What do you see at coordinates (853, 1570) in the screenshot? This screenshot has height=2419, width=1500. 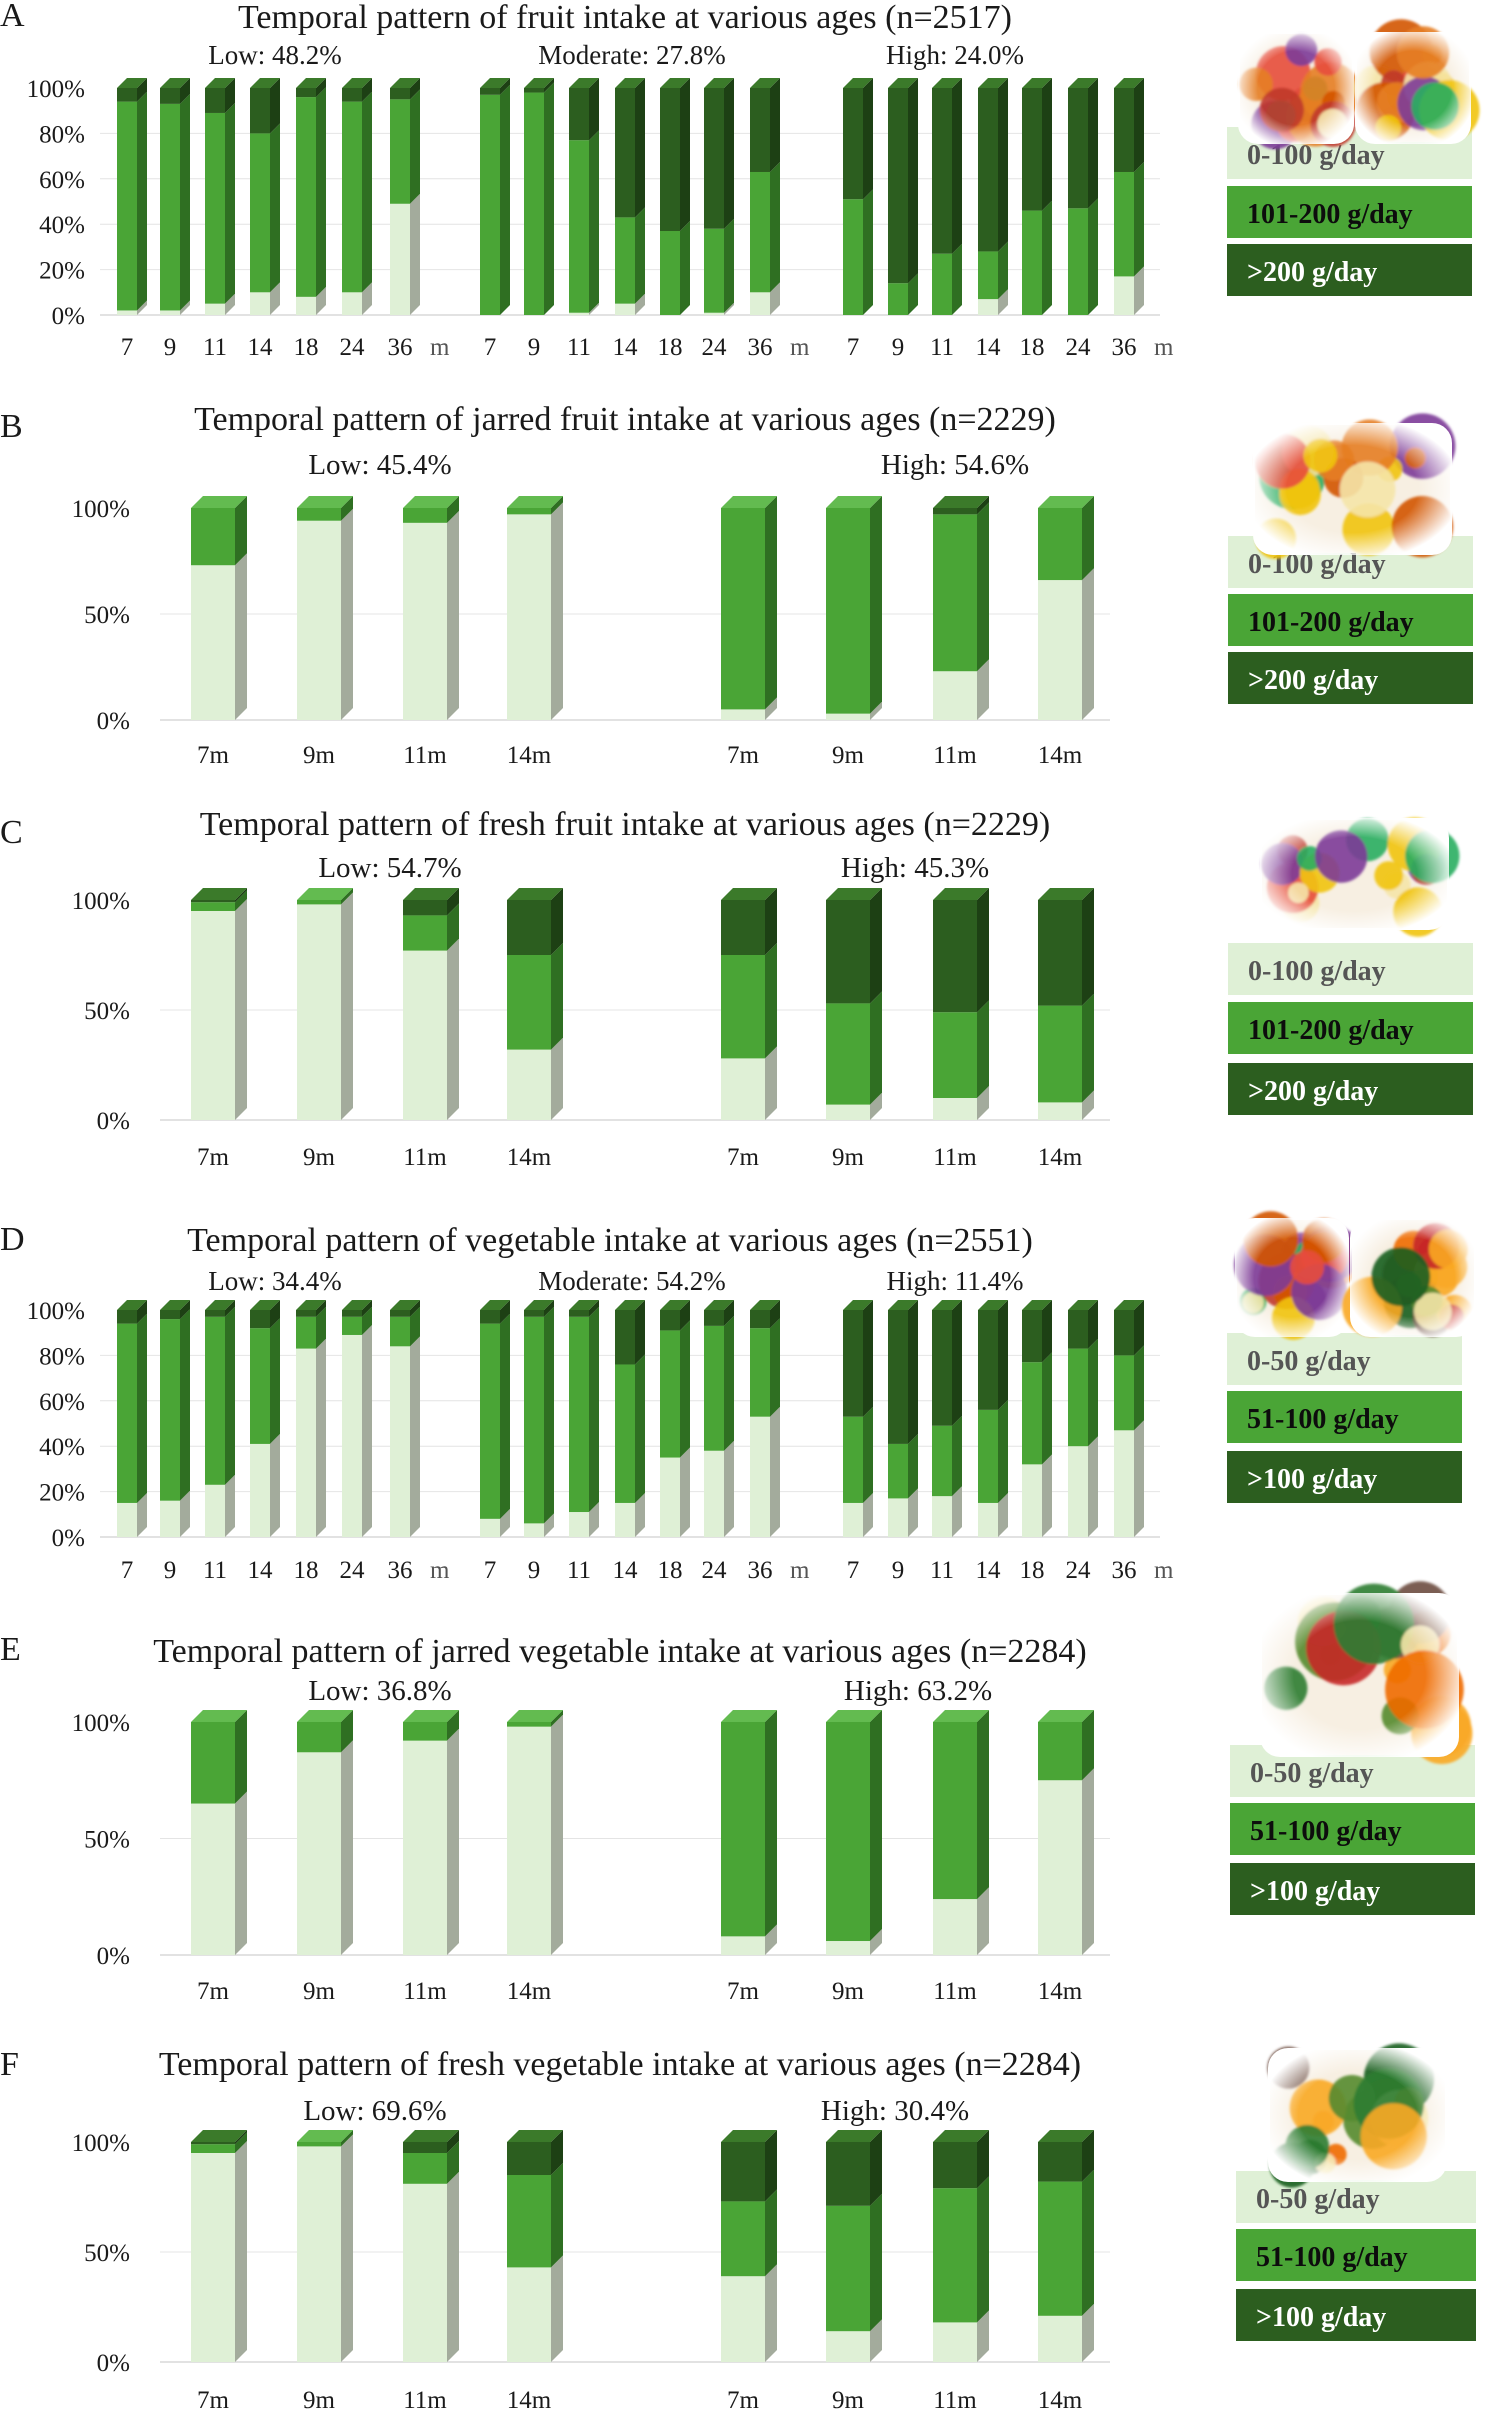 I see `x-tick-label: 7` at bounding box center [853, 1570].